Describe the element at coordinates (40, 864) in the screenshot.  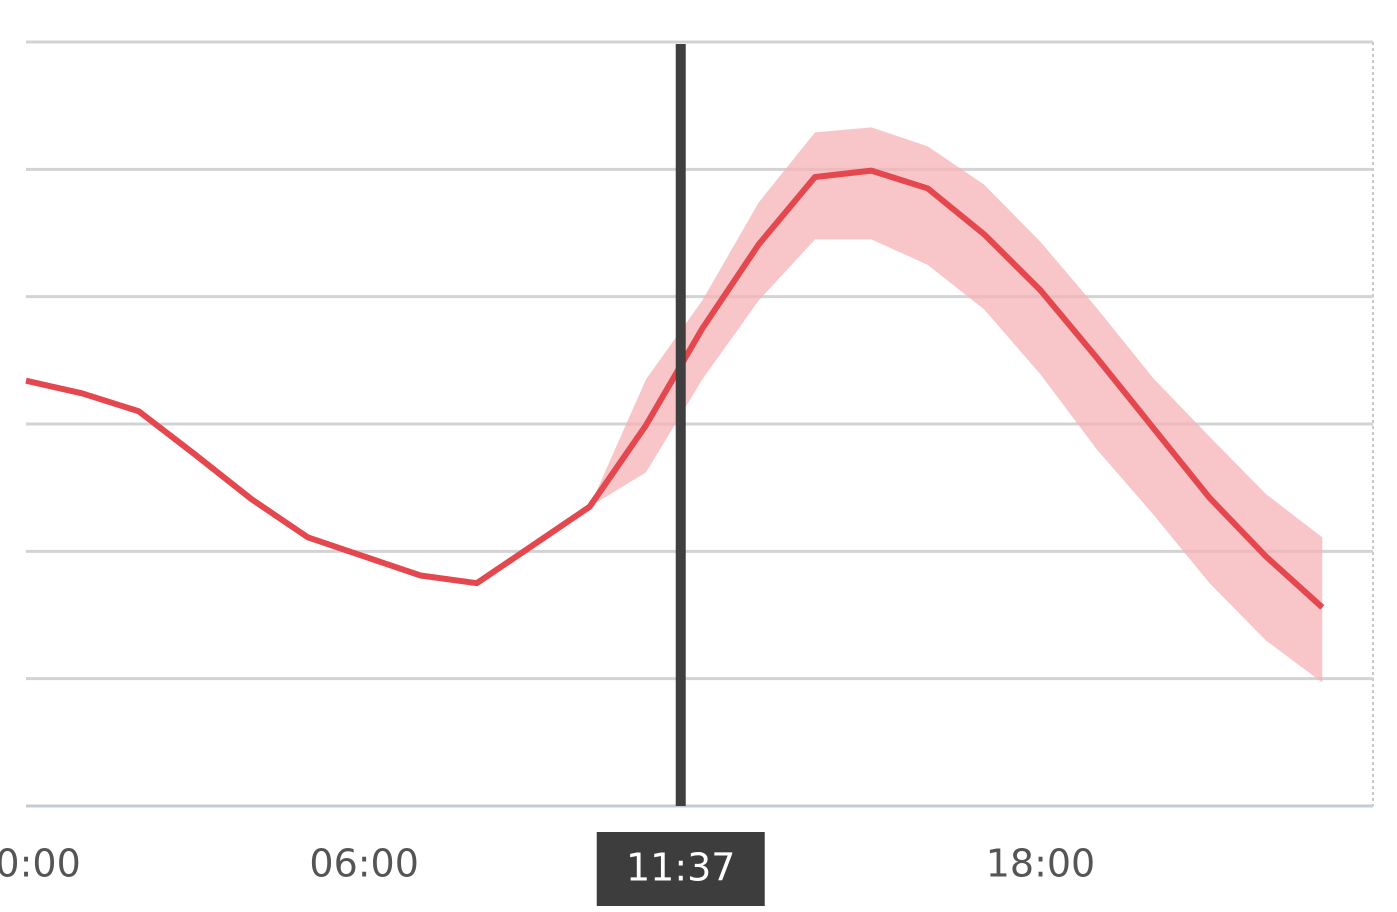
I see `x-tick-label: 00:00` at that location.